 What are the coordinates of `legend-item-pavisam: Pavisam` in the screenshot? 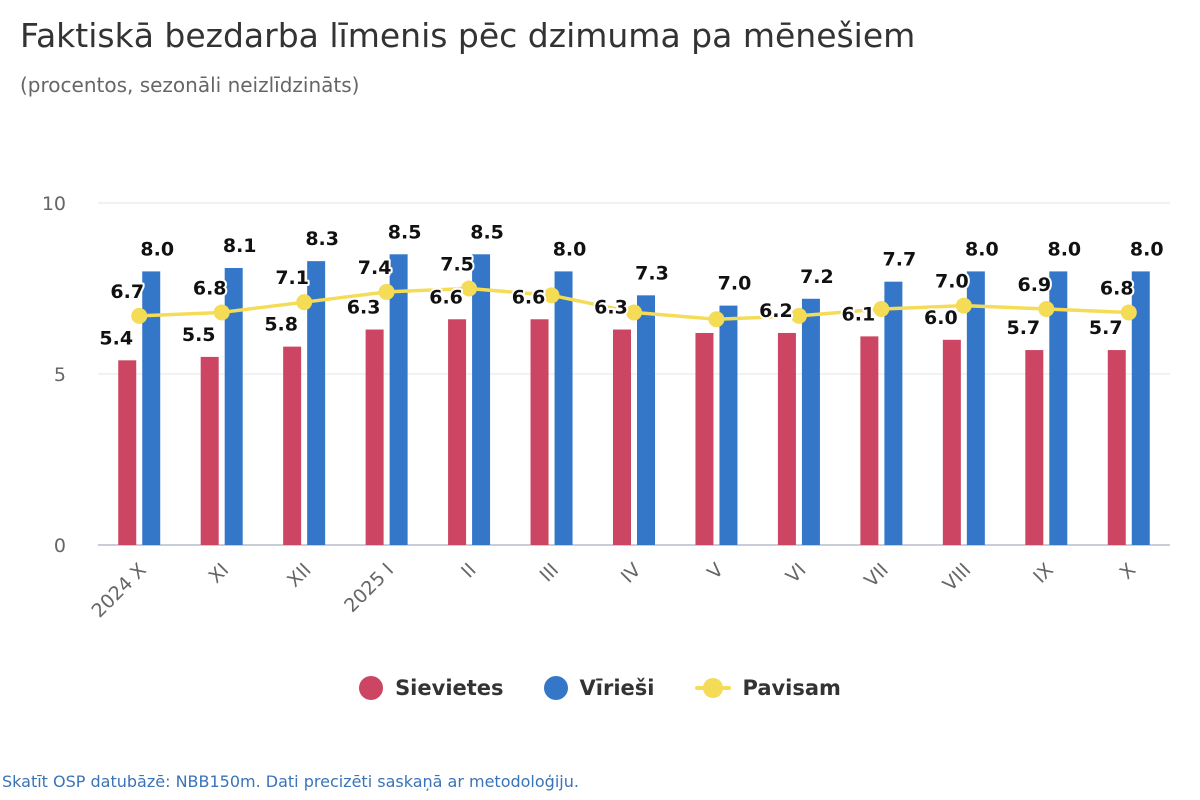 It's located at (767, 688).